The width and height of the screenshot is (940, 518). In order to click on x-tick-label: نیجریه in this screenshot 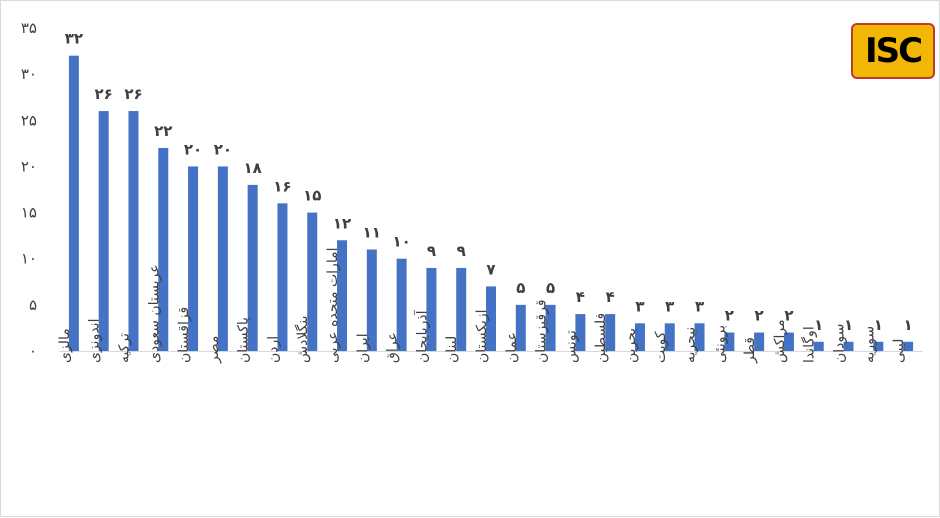, I will do `click(691, 345)`.